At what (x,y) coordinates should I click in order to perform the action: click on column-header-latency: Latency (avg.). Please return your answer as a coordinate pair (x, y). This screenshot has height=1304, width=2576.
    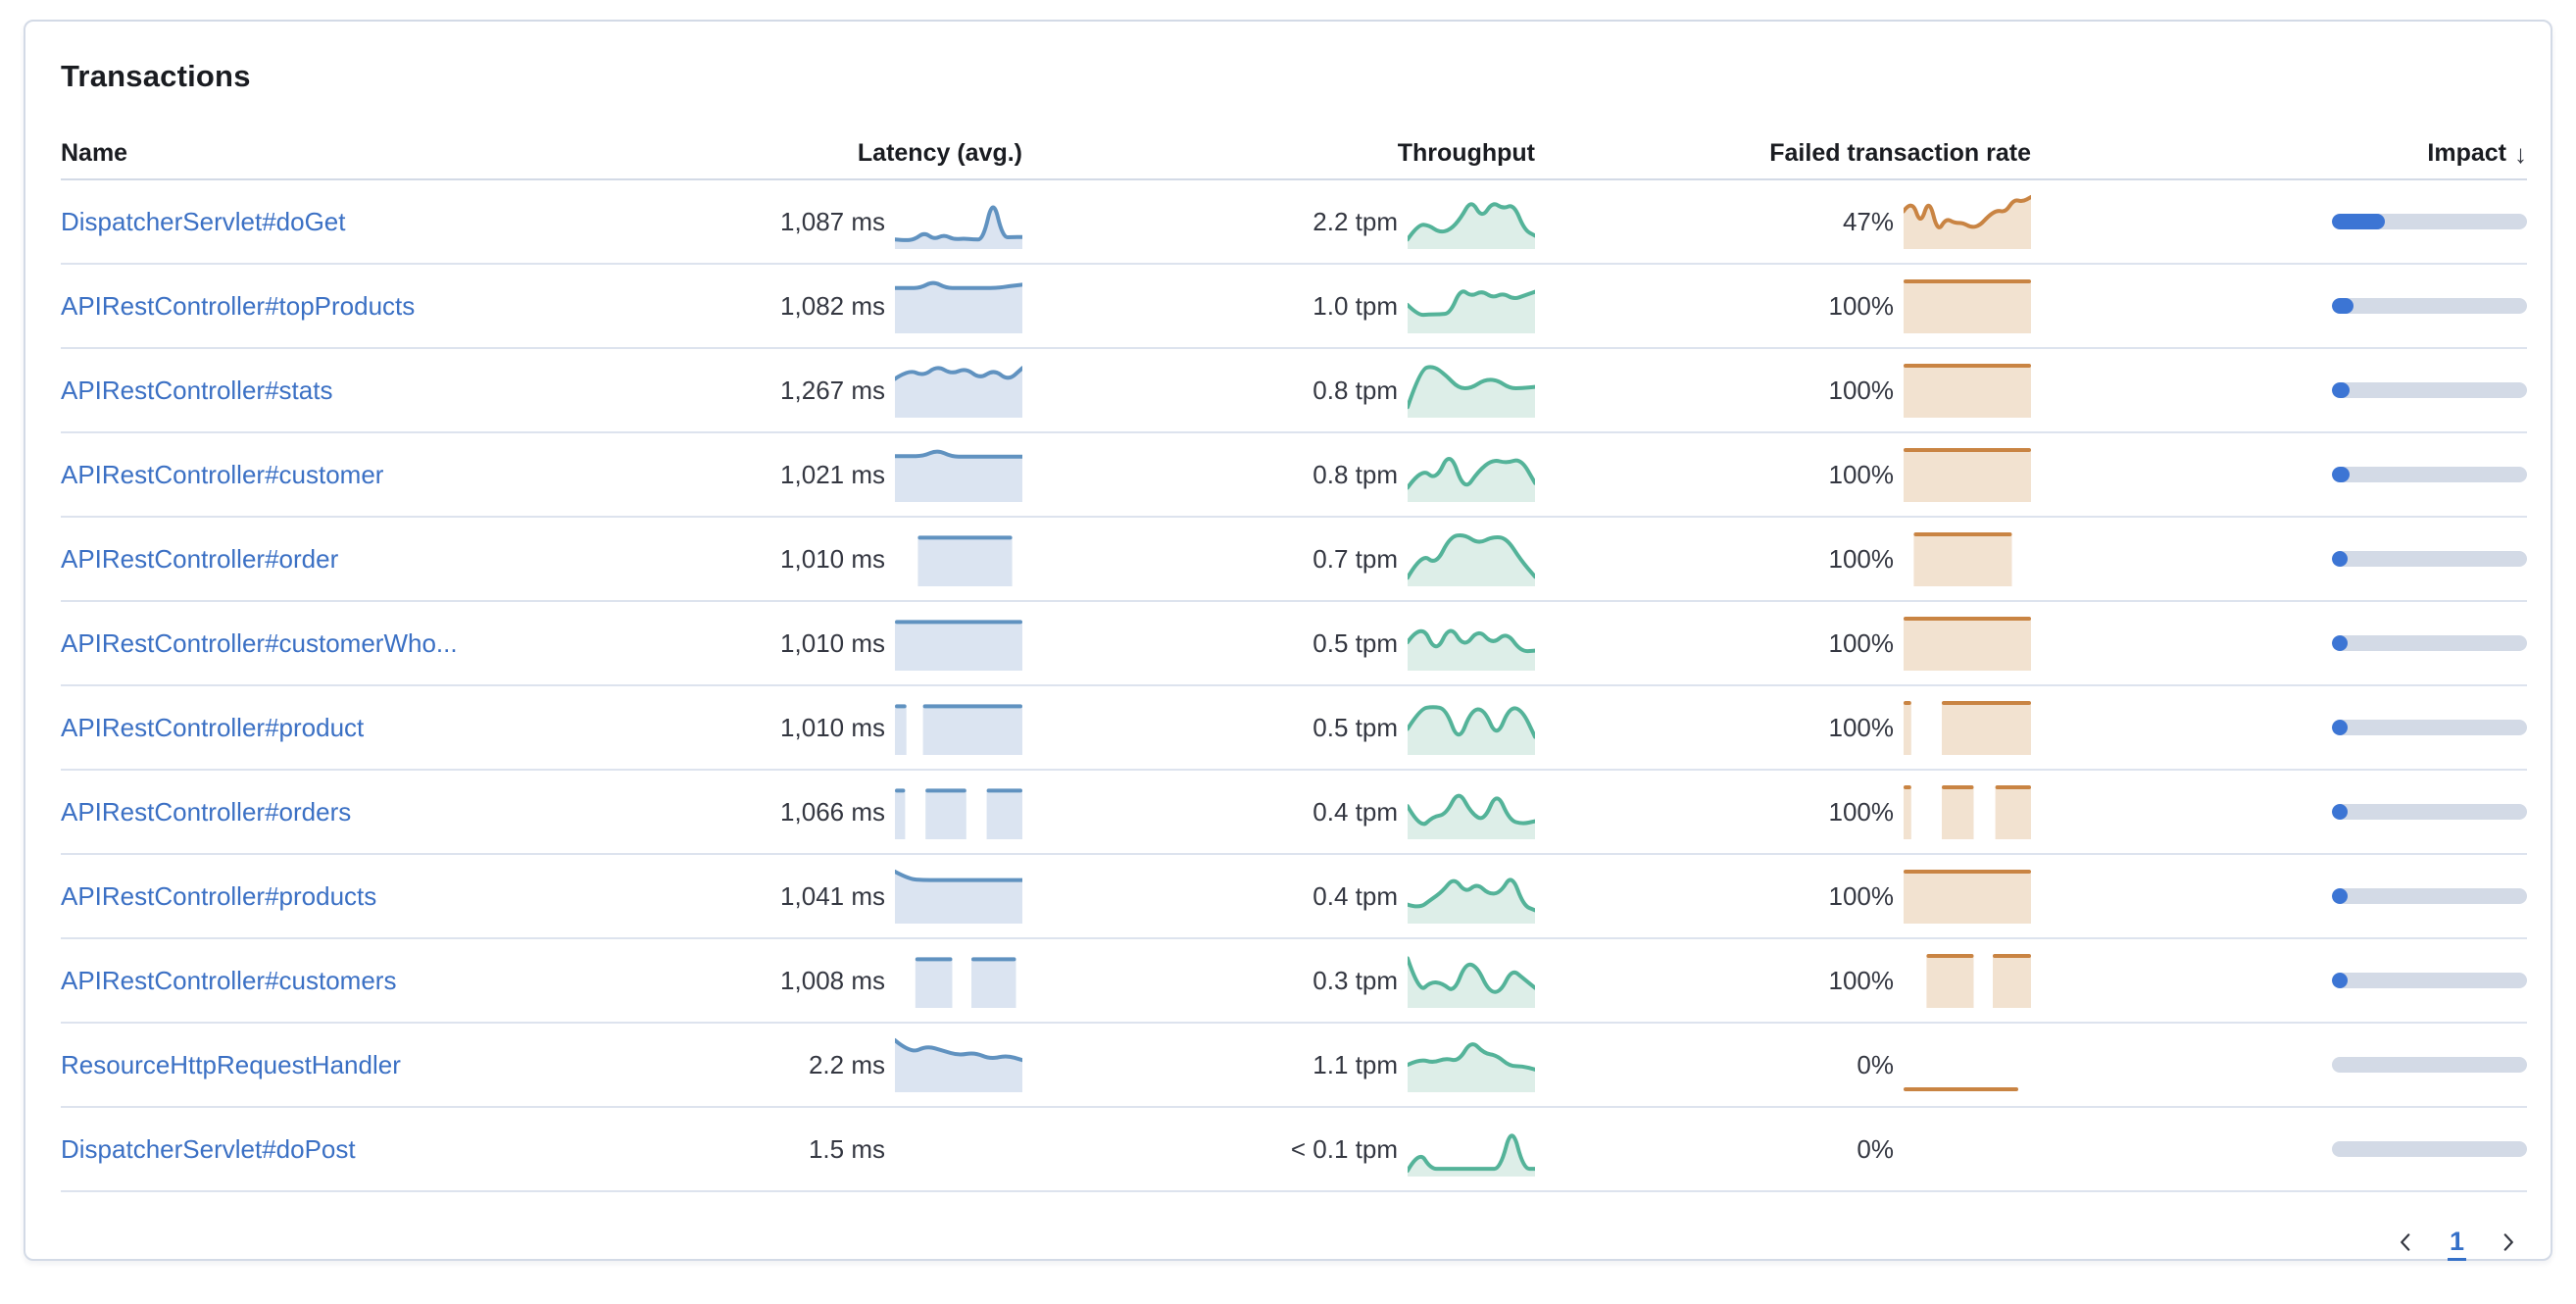
    Looking at the image, I should click on (939, 152).